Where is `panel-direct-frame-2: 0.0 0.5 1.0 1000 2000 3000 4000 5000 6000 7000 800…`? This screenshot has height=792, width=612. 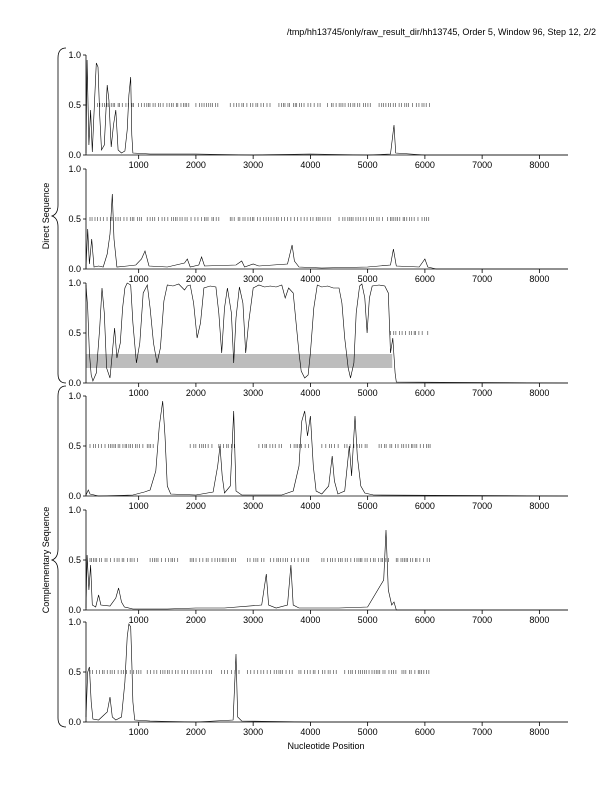
panel-direct-frame-2: 0.0 0.5 1.0 1000 2000 3000 4000 5000 6000 7000 800… is located at coordinates (318, 224).